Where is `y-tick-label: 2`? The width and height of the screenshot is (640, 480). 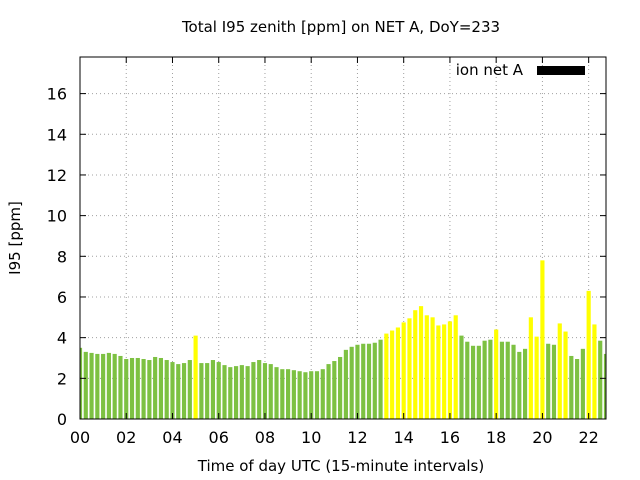 y-tick-label: 2 is located at coordinates (62, 378).